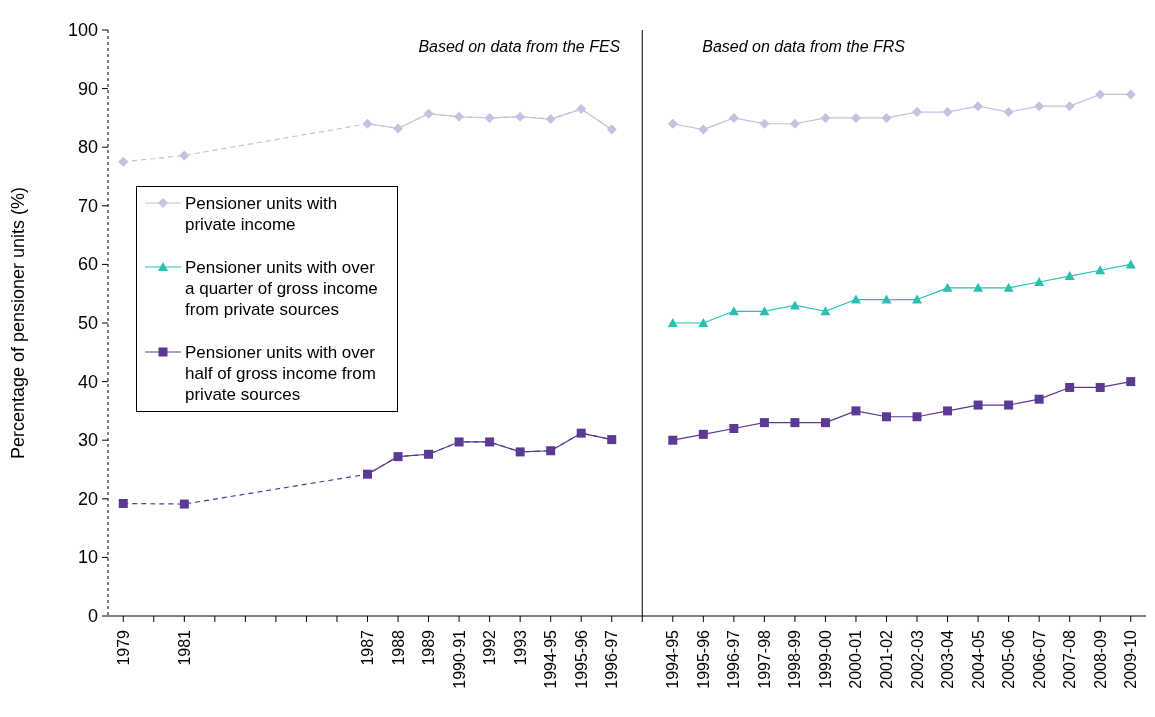 The image size is (1155, 717). What do you see at coordinates (92, 616) in the screenshot?
I see `y-tick-label: 0` at bounding box center [92, 616].